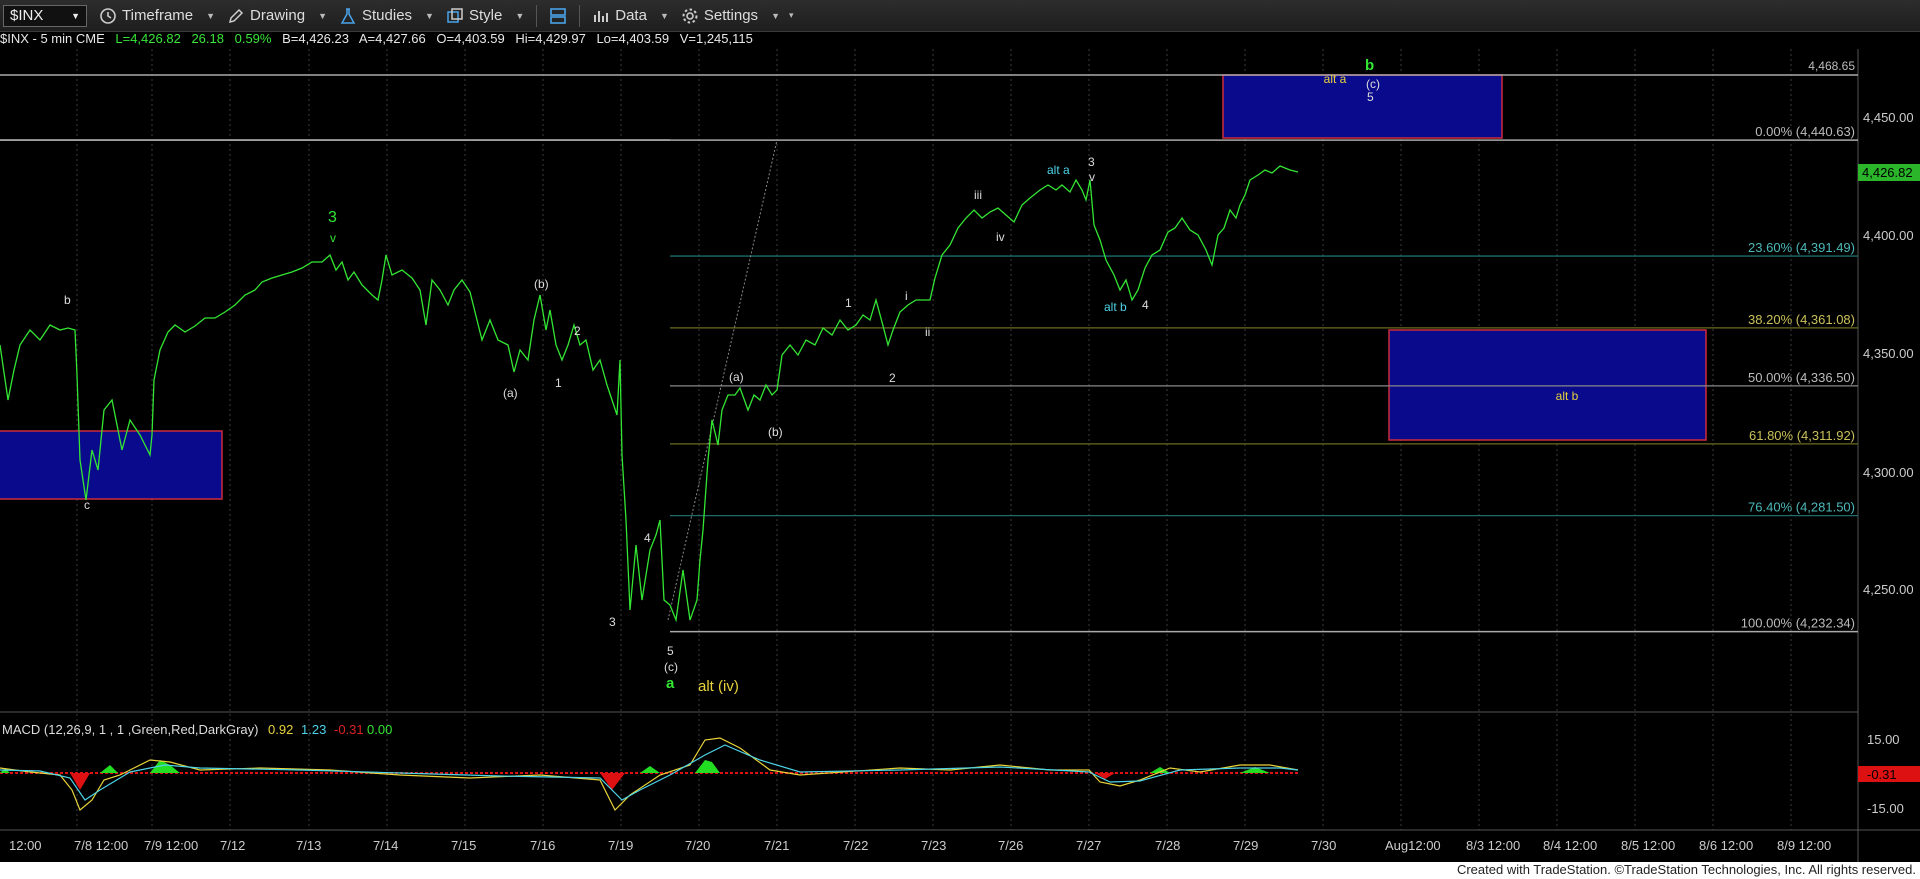  I want to click on low-price: Lo=4,403.59, so click(633, 38).